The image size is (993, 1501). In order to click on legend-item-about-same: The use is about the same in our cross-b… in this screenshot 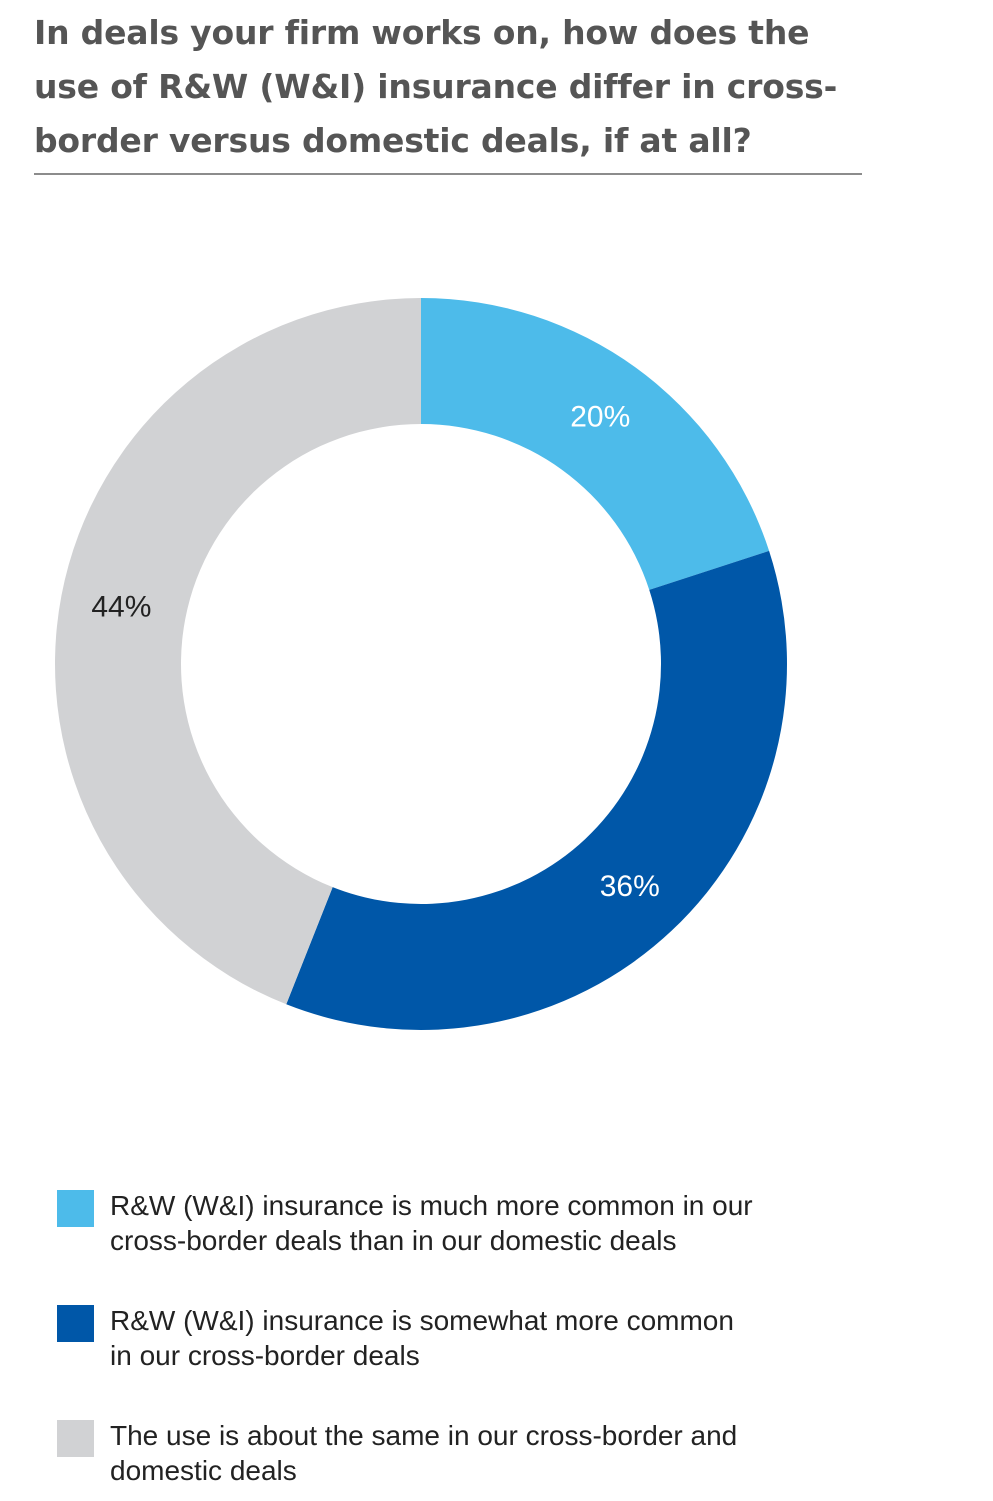, I will do `click(433, 1453)`.